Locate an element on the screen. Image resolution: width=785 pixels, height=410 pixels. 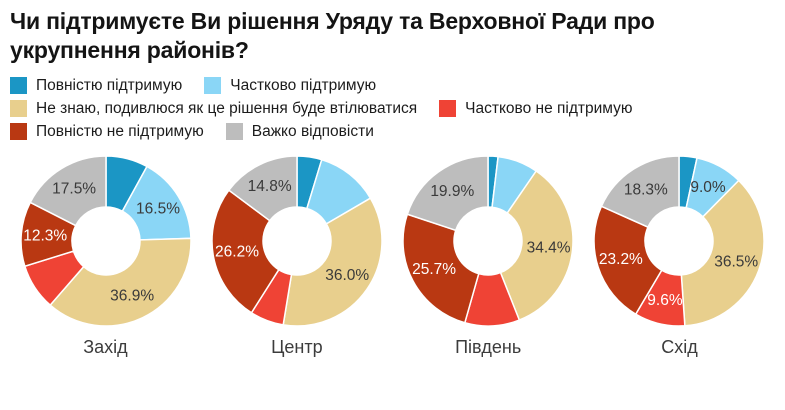
slice-value-label: 14.8% is located at coordinates (270, 186).